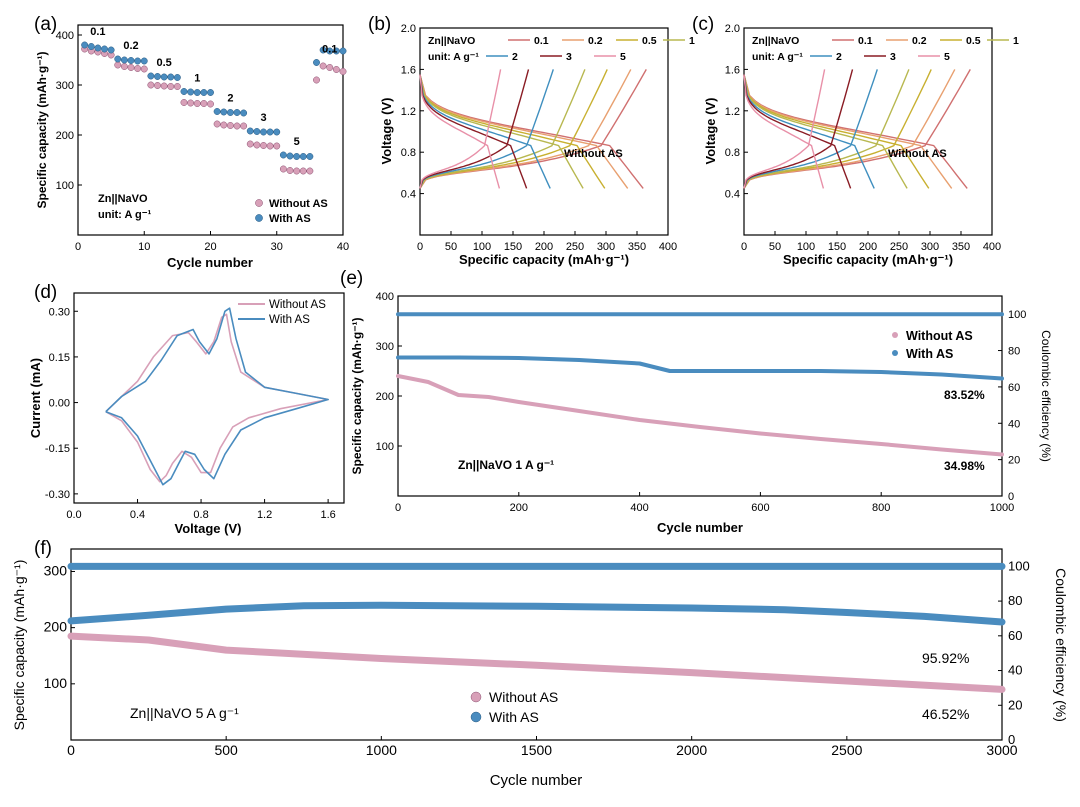  What do you see at coordinates (209, 398) in the screenshot?
I see `plot-frame` at bounding box center [209, 398].